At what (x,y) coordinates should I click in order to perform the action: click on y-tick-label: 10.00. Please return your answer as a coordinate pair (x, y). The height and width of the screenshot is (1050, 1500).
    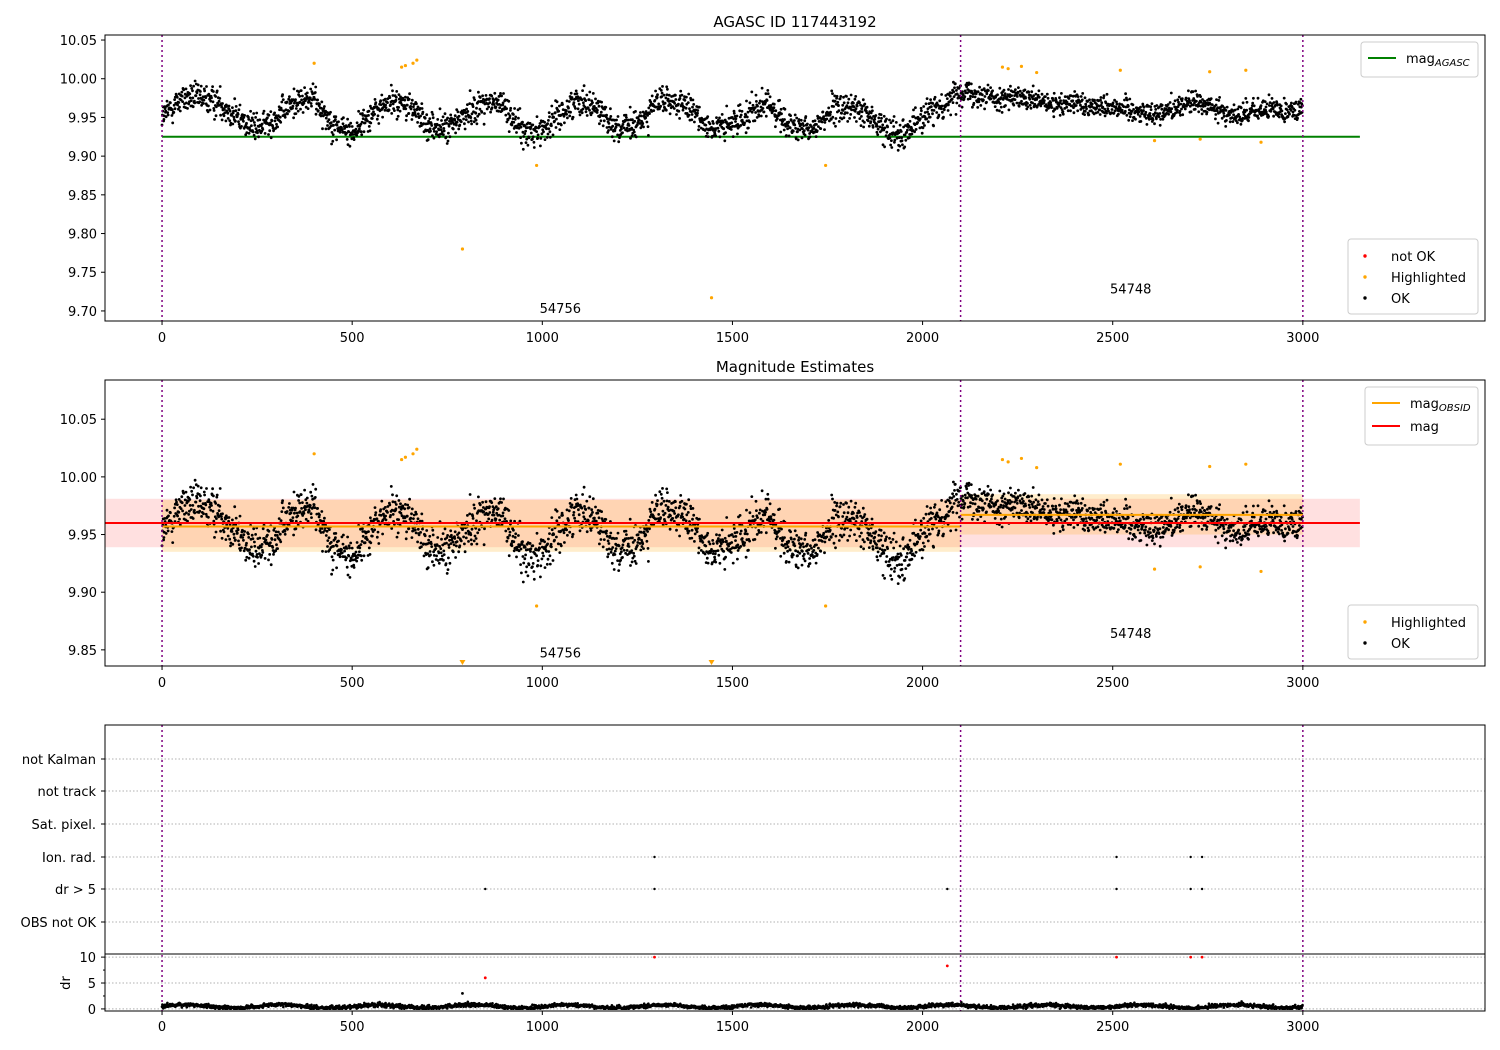
    Looking at the image, I should click on (78, 80).